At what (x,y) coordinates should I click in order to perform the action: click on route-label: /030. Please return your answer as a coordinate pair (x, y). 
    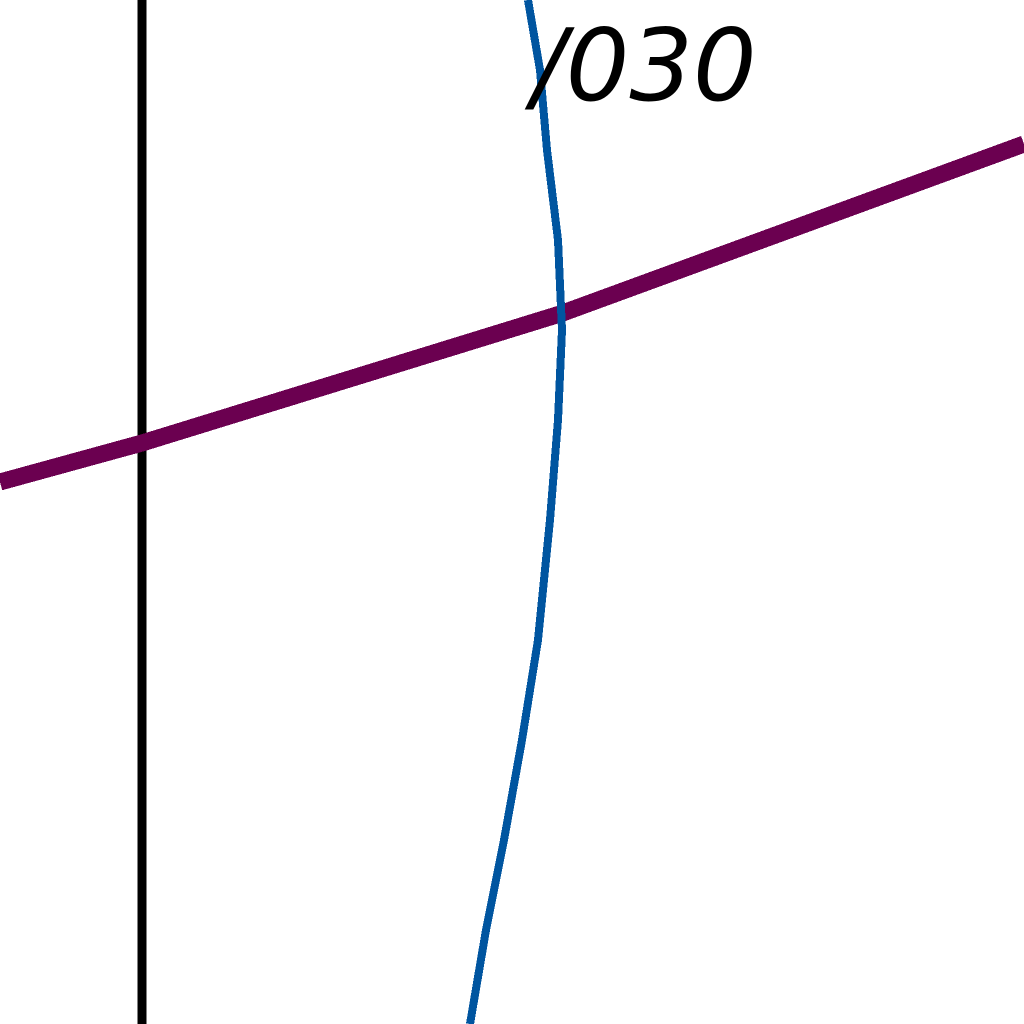
    Looking at the image, I should click on (640, 65).